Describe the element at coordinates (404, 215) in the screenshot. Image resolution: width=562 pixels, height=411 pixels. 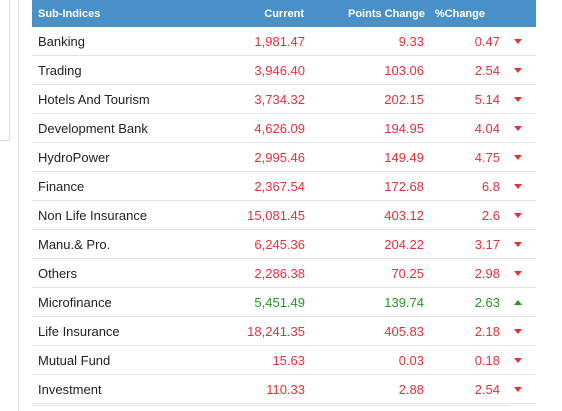
I see `points-change-value: 403.12` at that location.